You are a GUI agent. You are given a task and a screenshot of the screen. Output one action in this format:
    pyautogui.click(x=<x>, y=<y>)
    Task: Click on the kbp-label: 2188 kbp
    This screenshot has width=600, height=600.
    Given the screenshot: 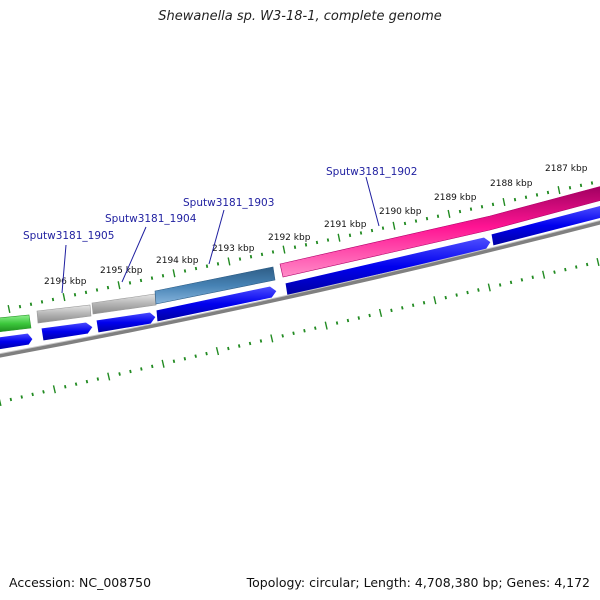 What is the action you would take?
    pyautogui.click(x=511, y=184)
    